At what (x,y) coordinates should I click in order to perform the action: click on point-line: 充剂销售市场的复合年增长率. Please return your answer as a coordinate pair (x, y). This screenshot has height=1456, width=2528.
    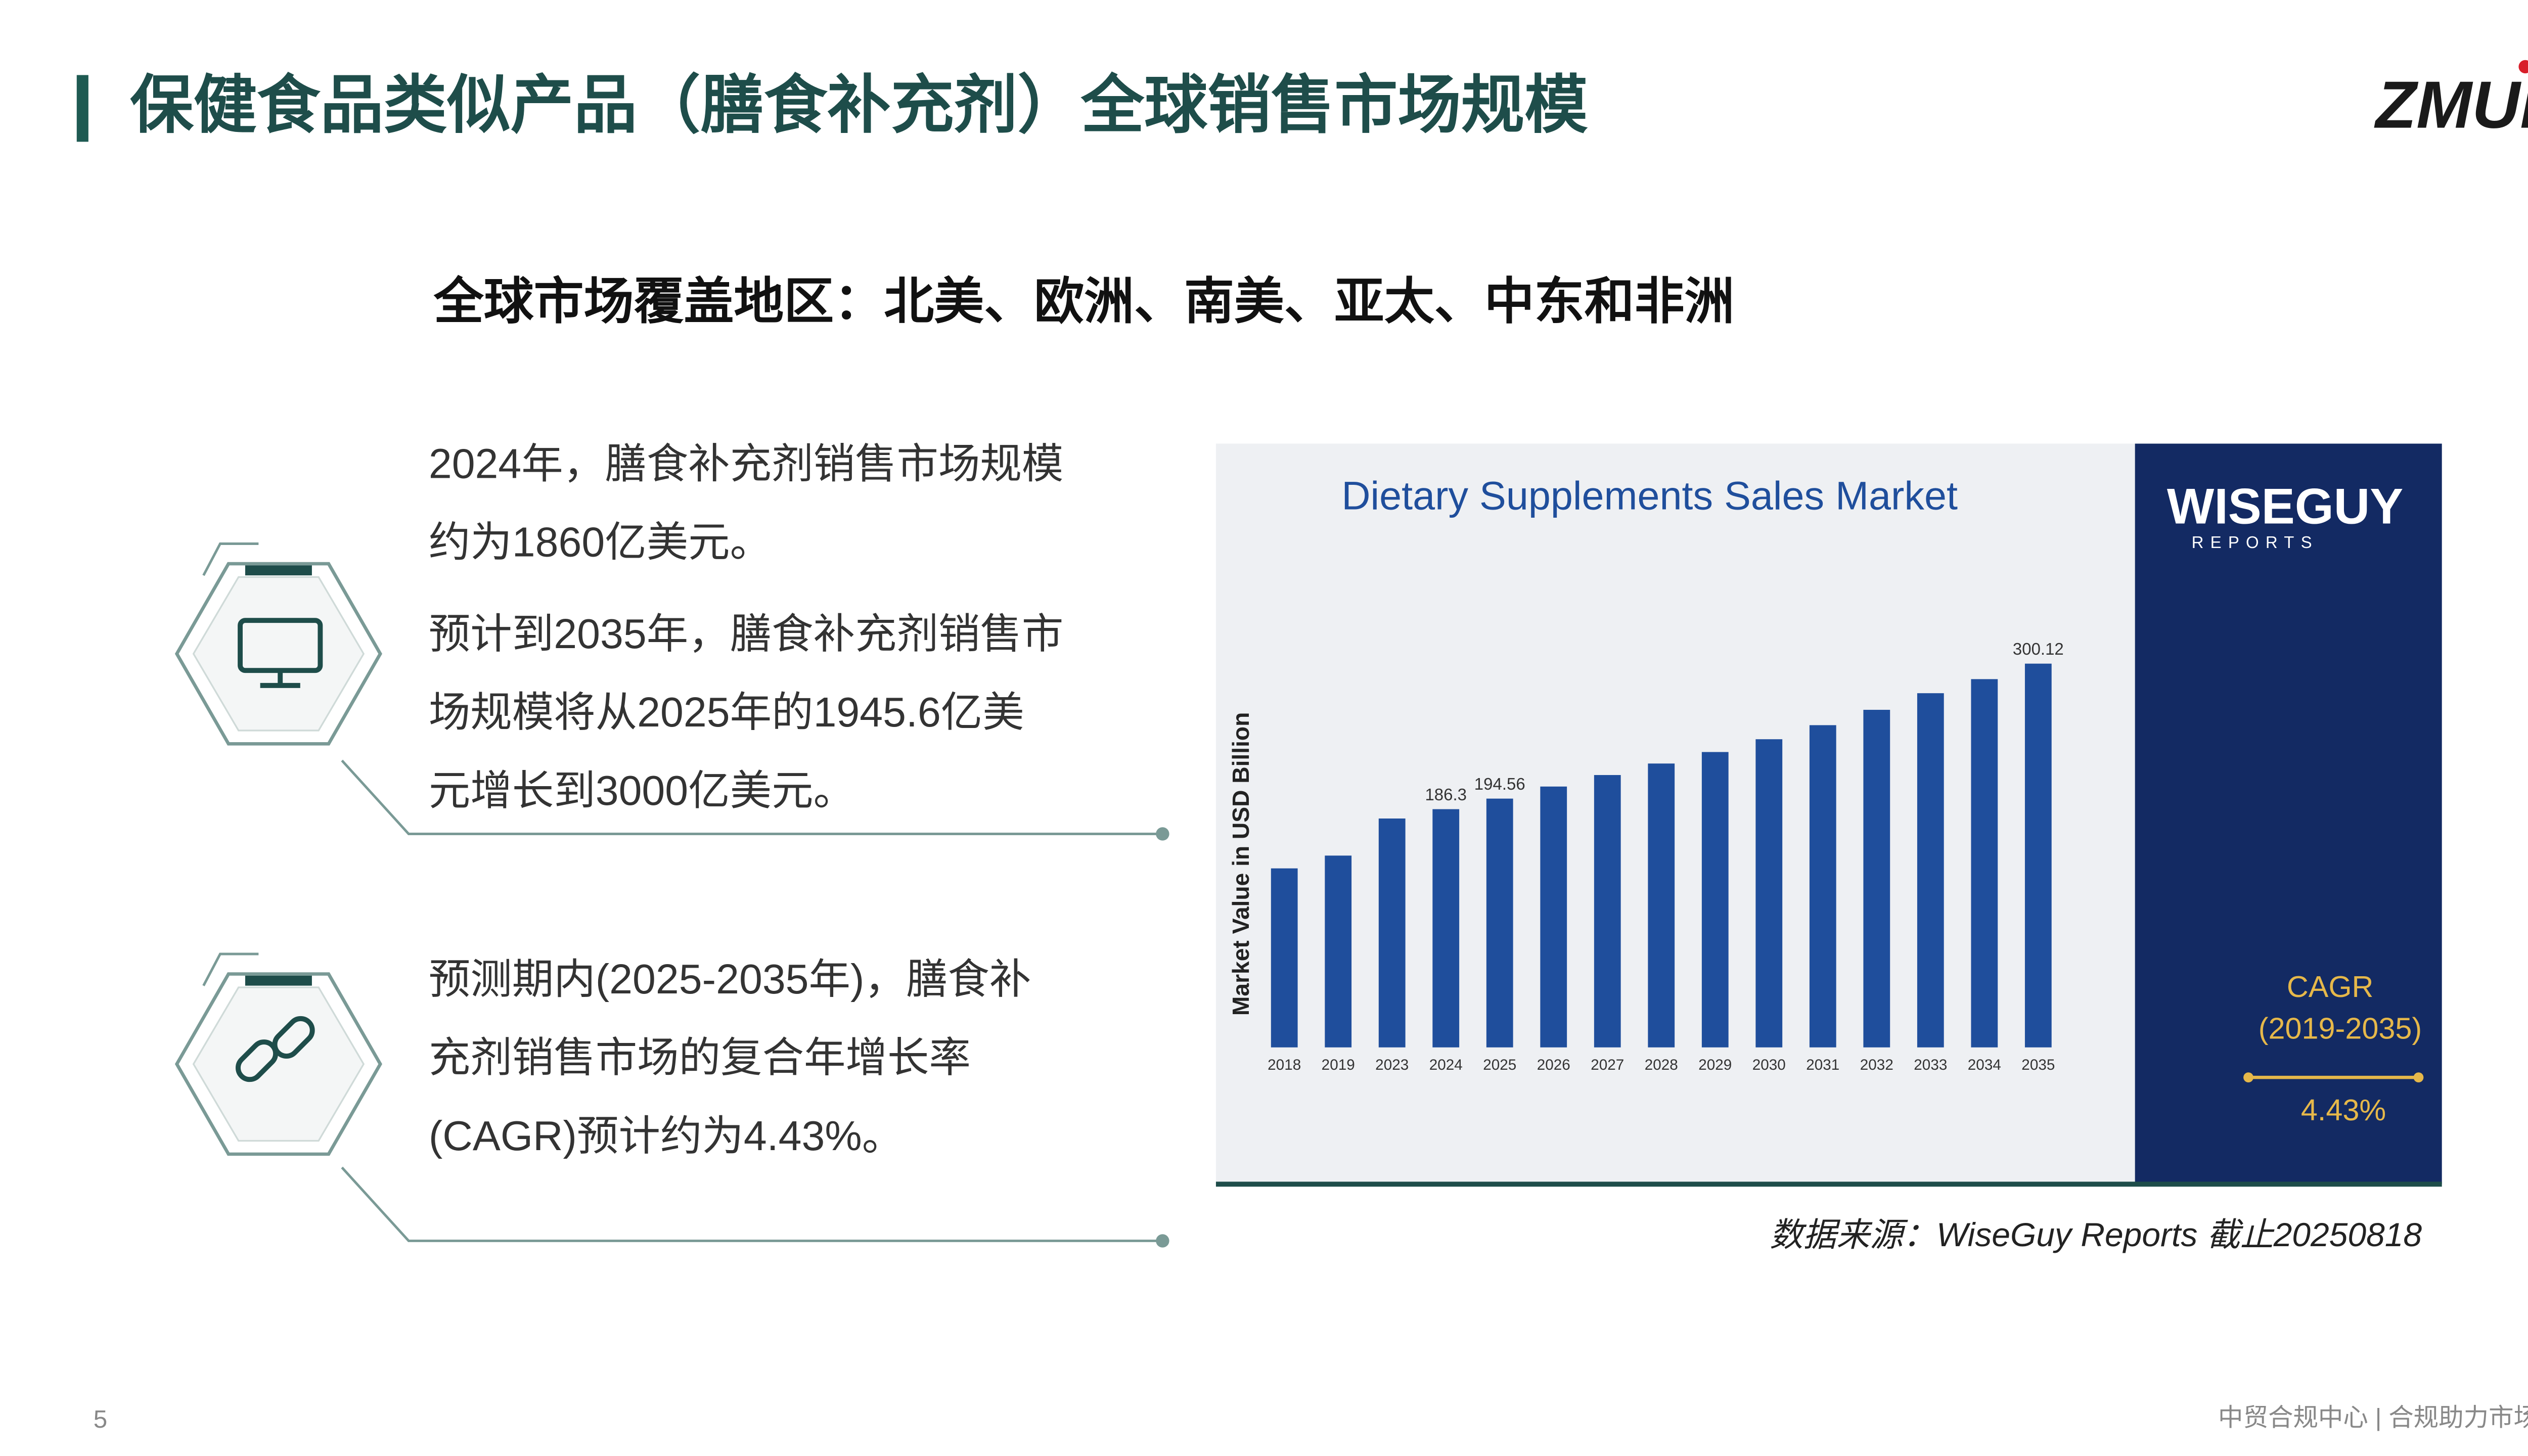
    Looking at the image, I should click on (700, 1057).